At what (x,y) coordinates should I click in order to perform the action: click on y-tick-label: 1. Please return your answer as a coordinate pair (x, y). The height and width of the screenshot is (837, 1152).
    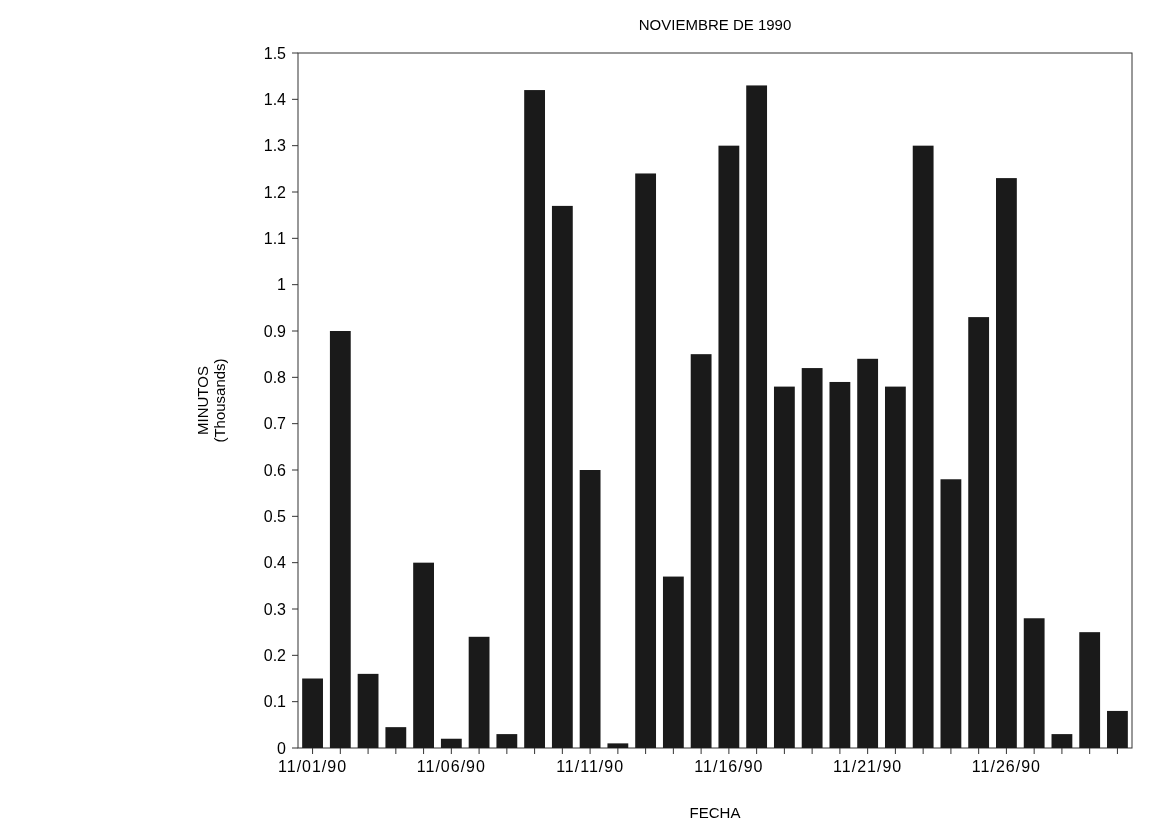
    Looking at the image, I should click on (282, 285).